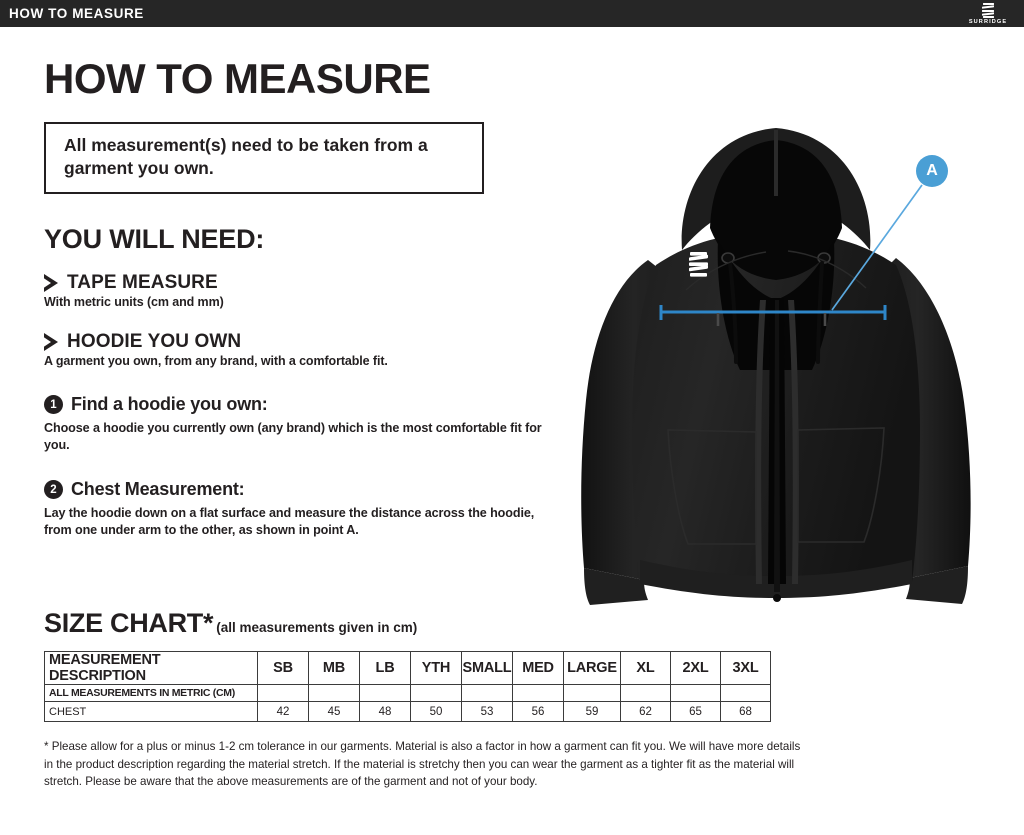 The height and width of the screenshot is (835, 1024). What do you see at coordinates (988, 21) in the screenshot?
I see `surridge-wordmark: SURRIDGE` at bounding box center [988, 21].